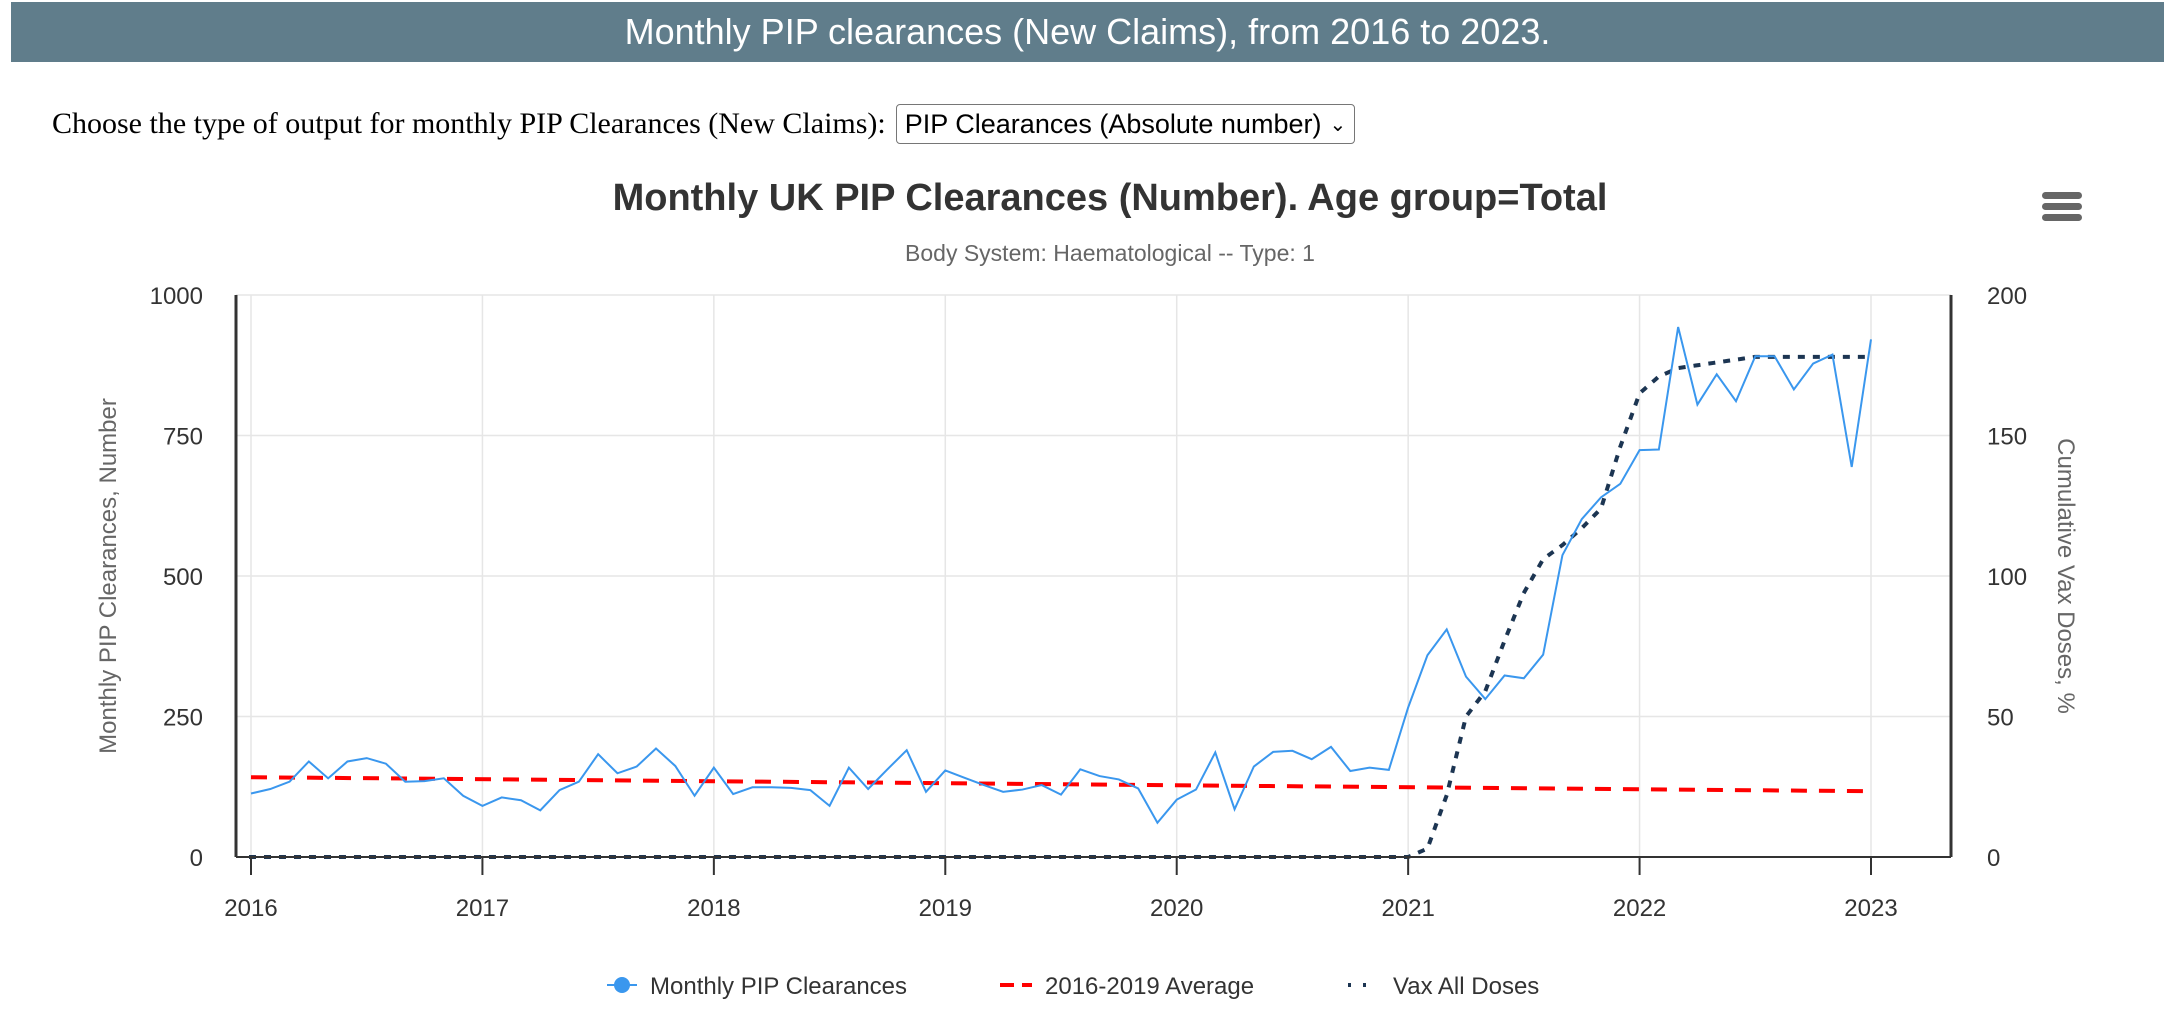 The image size is (2164, 1027). Describe the element at coordinates (1407, 908) in the screenshot. I see `x-tick-label: 2021` at that location.